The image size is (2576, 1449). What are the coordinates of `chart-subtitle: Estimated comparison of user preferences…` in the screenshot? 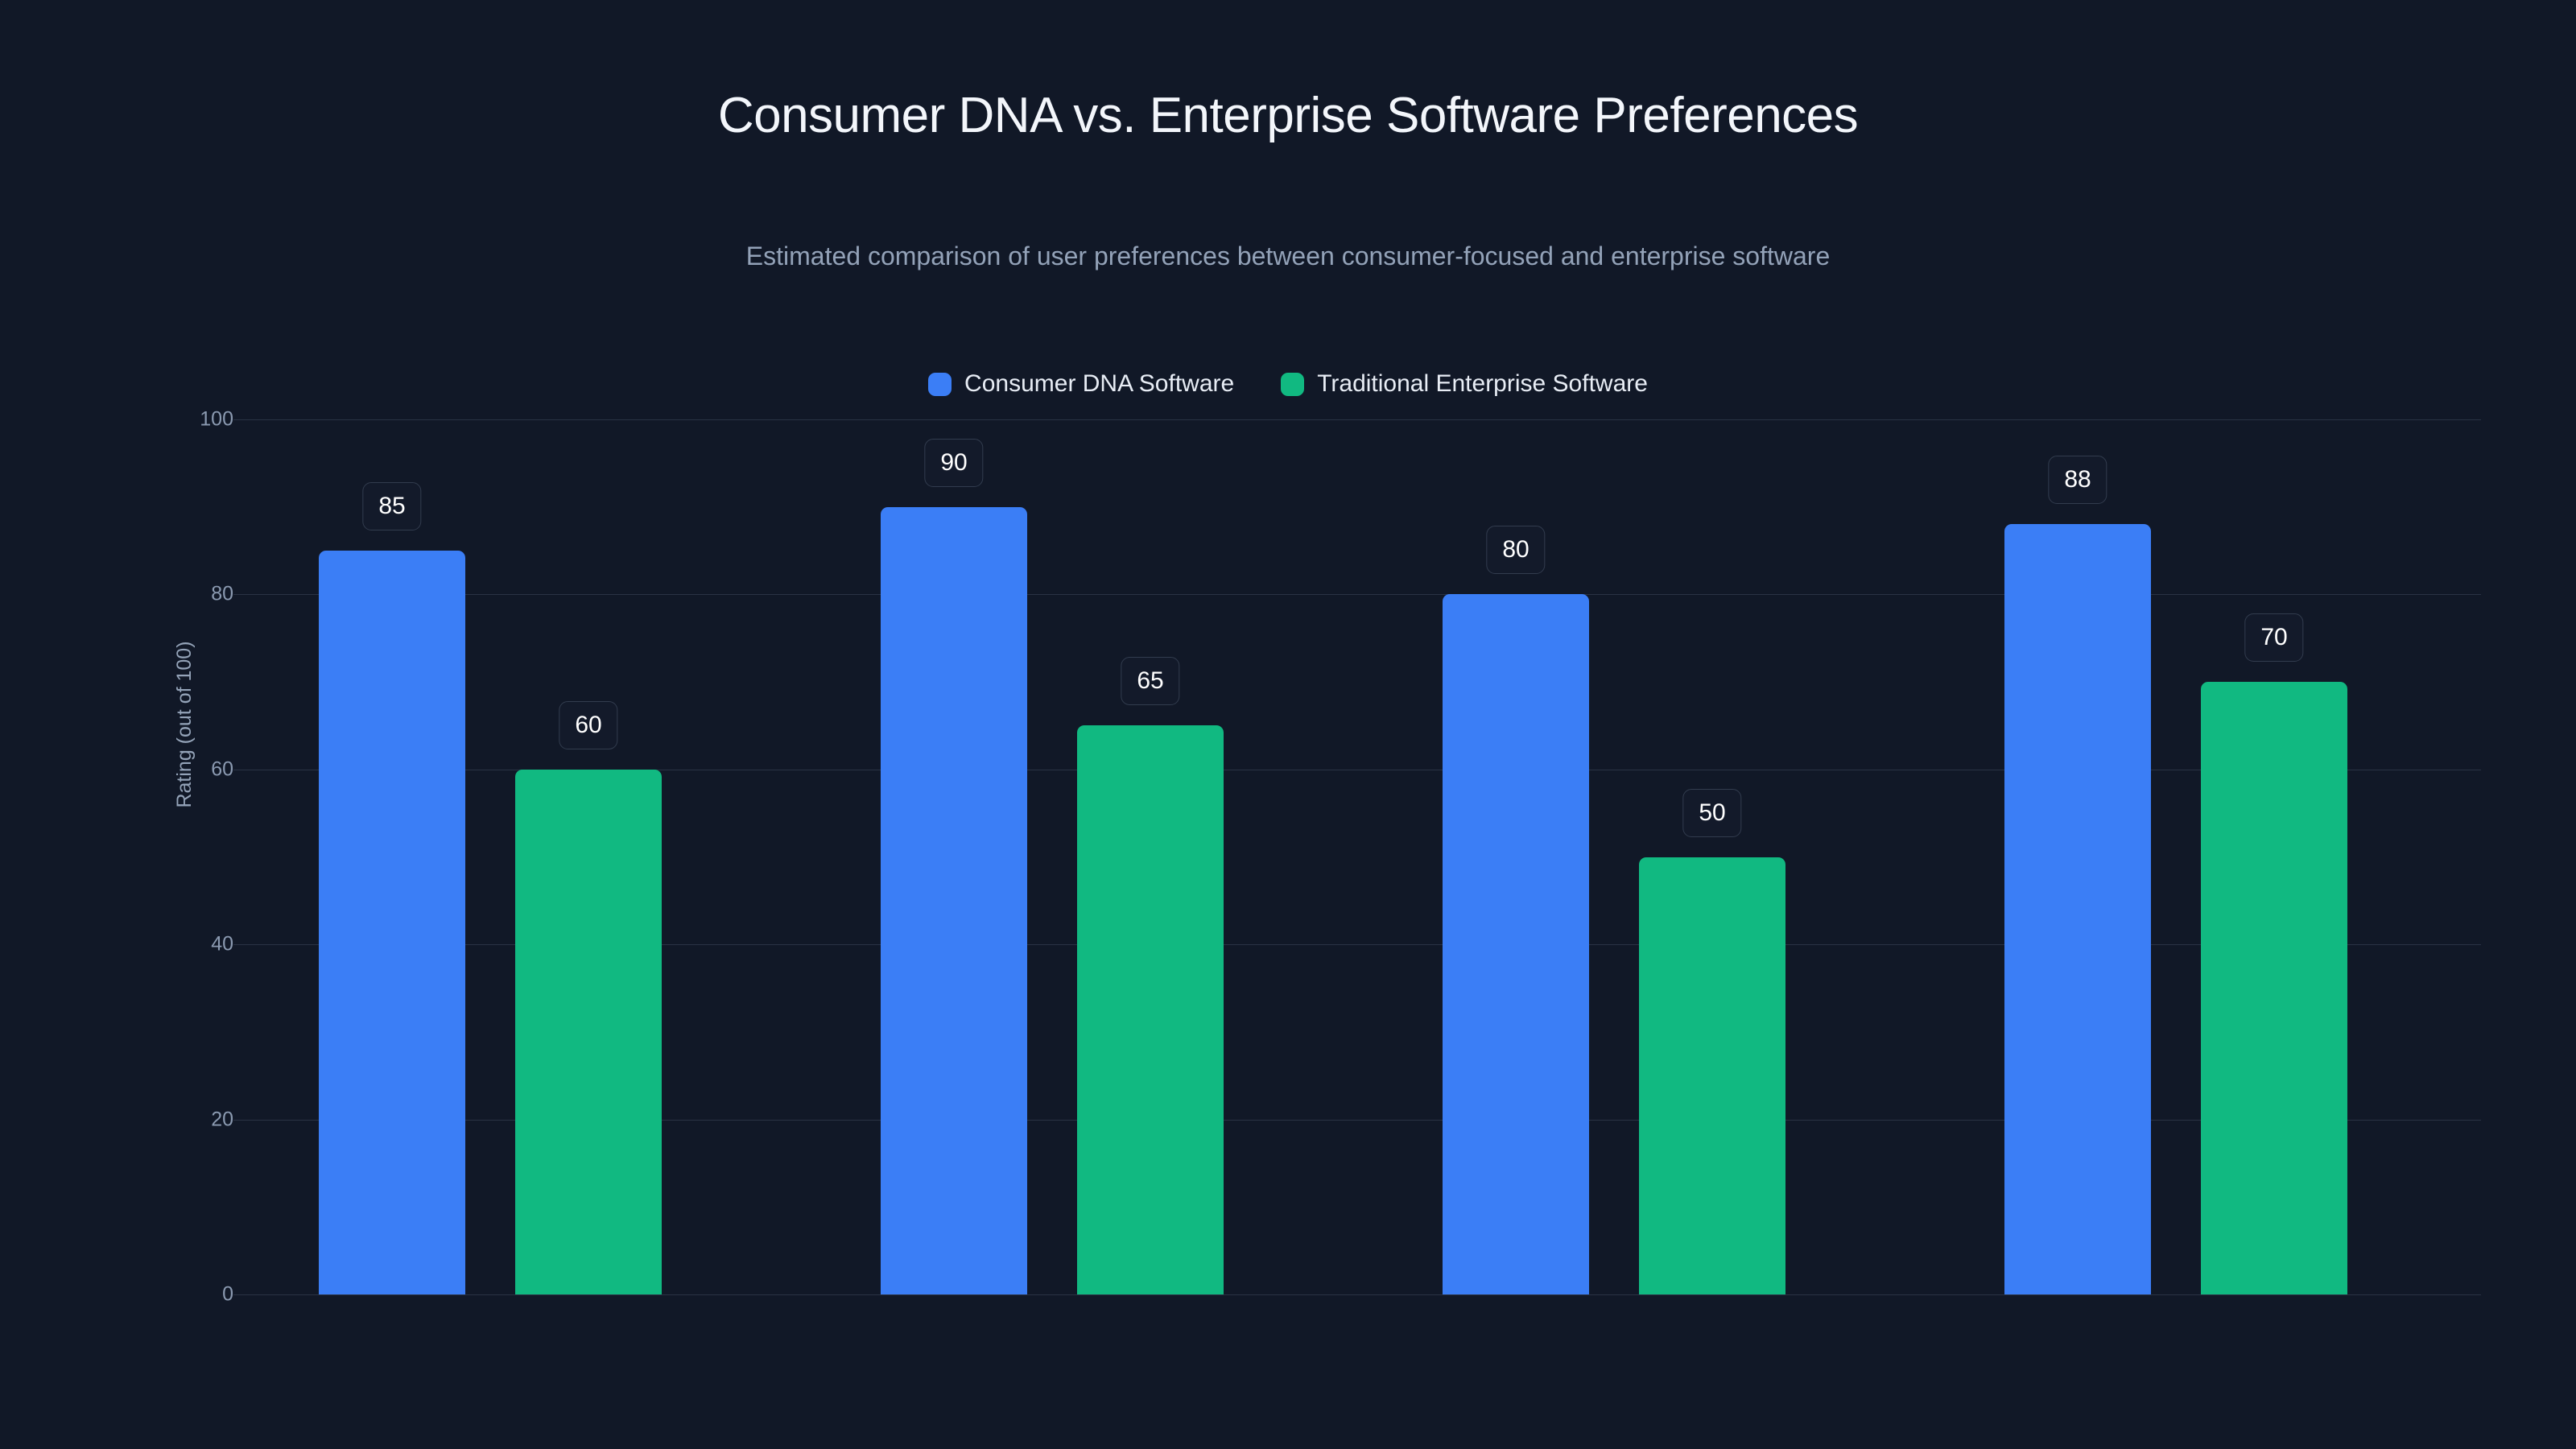 It's located at (1288, 256).